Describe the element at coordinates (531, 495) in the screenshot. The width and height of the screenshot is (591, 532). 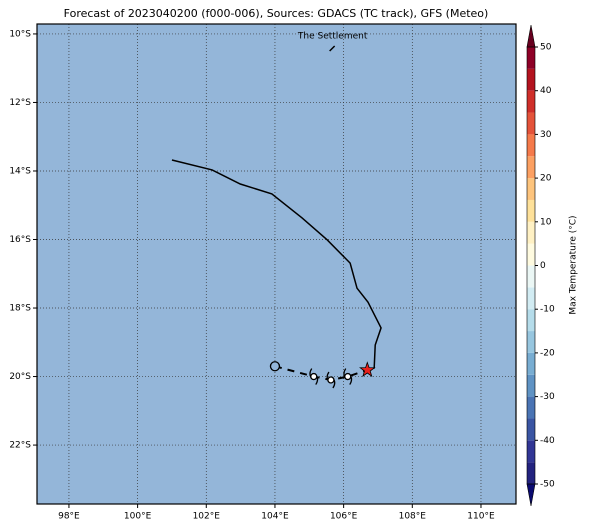
I see `colorbar-under` at that location.